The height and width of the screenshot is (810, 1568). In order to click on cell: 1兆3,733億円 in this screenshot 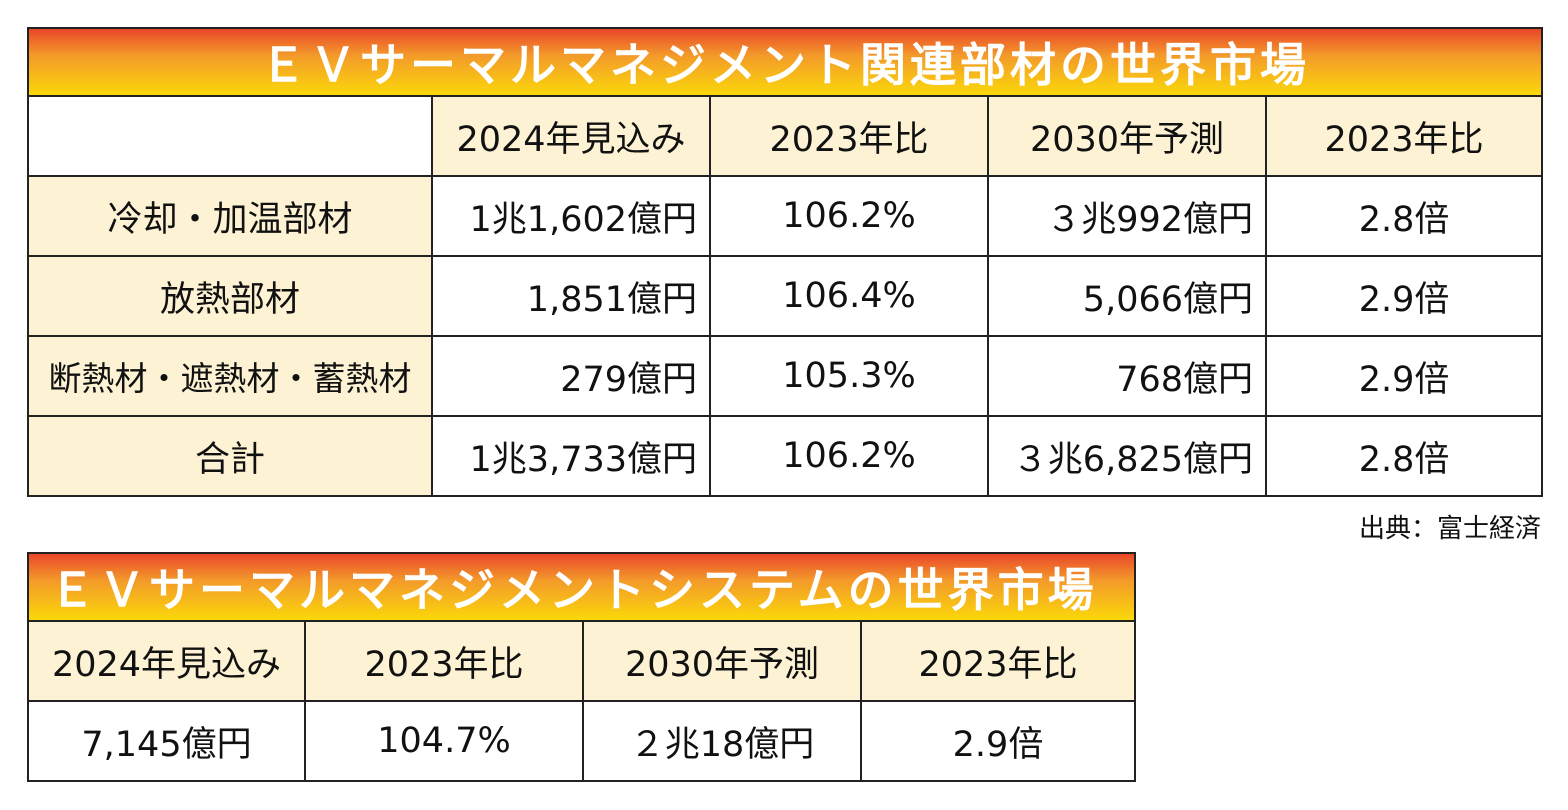, I will do `click(571, 456)`.